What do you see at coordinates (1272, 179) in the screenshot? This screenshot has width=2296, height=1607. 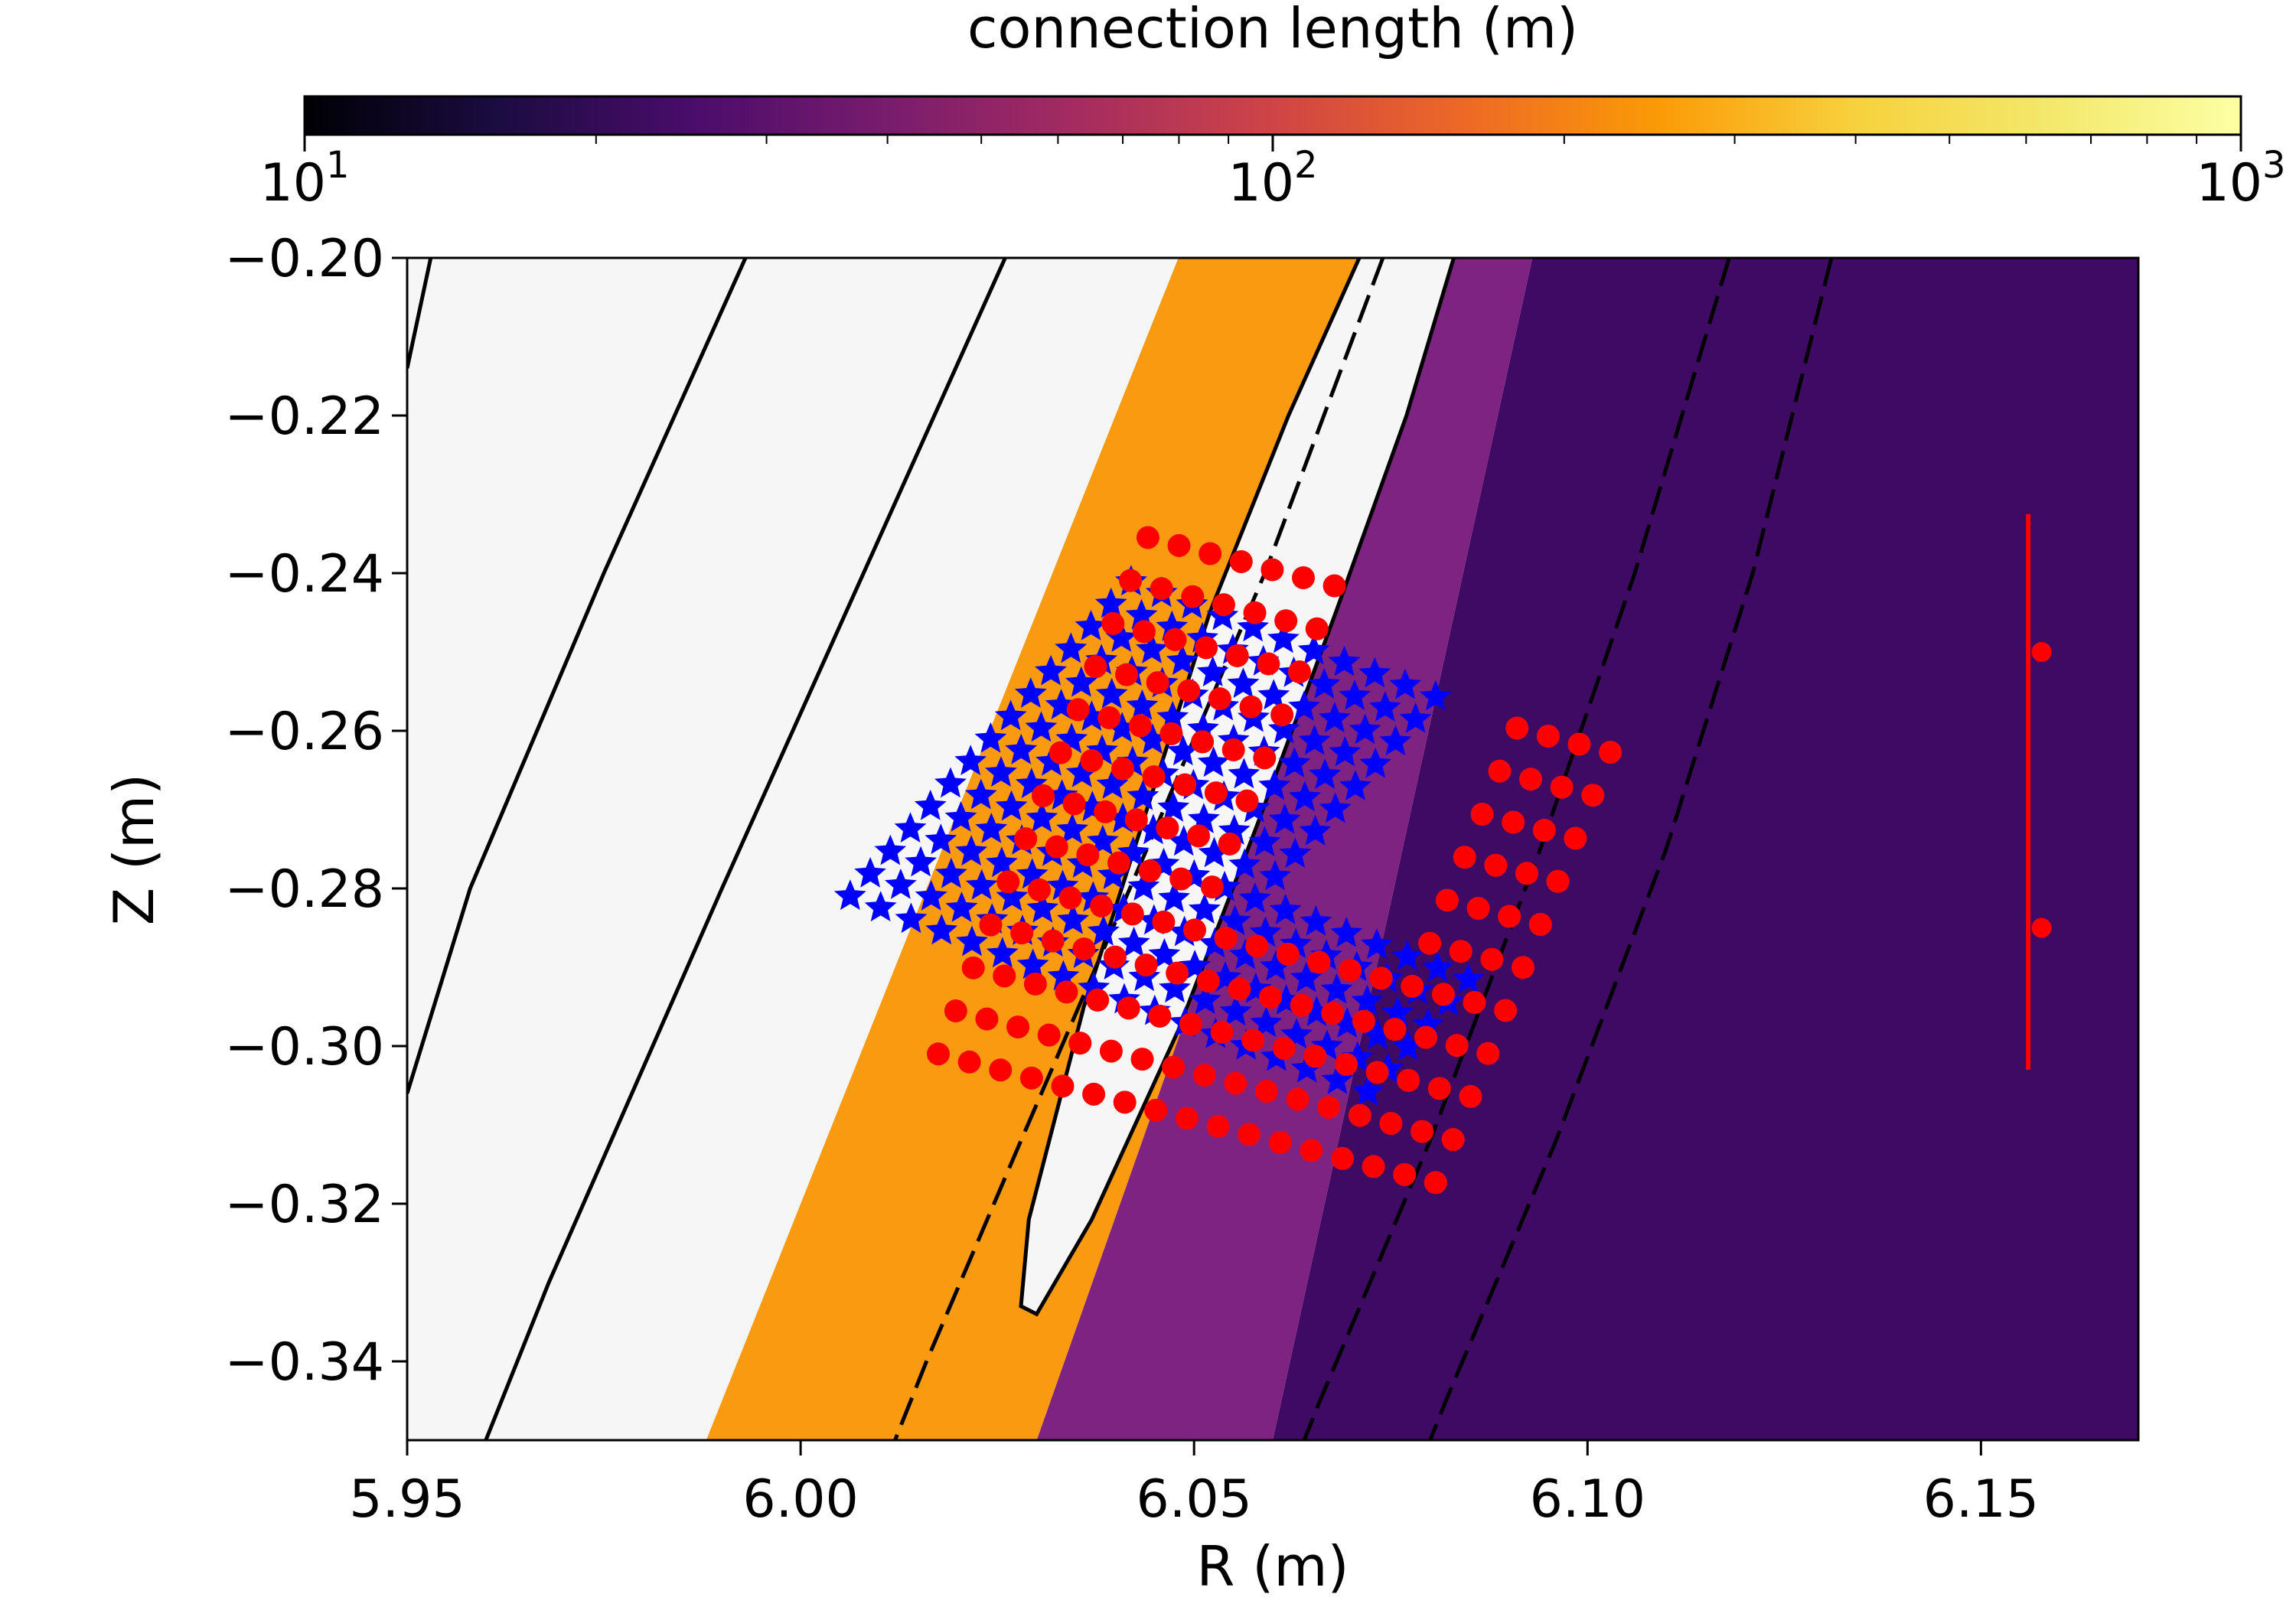 I see `colorbar-tick-label: 10²` at bounding box center [1272, 179].